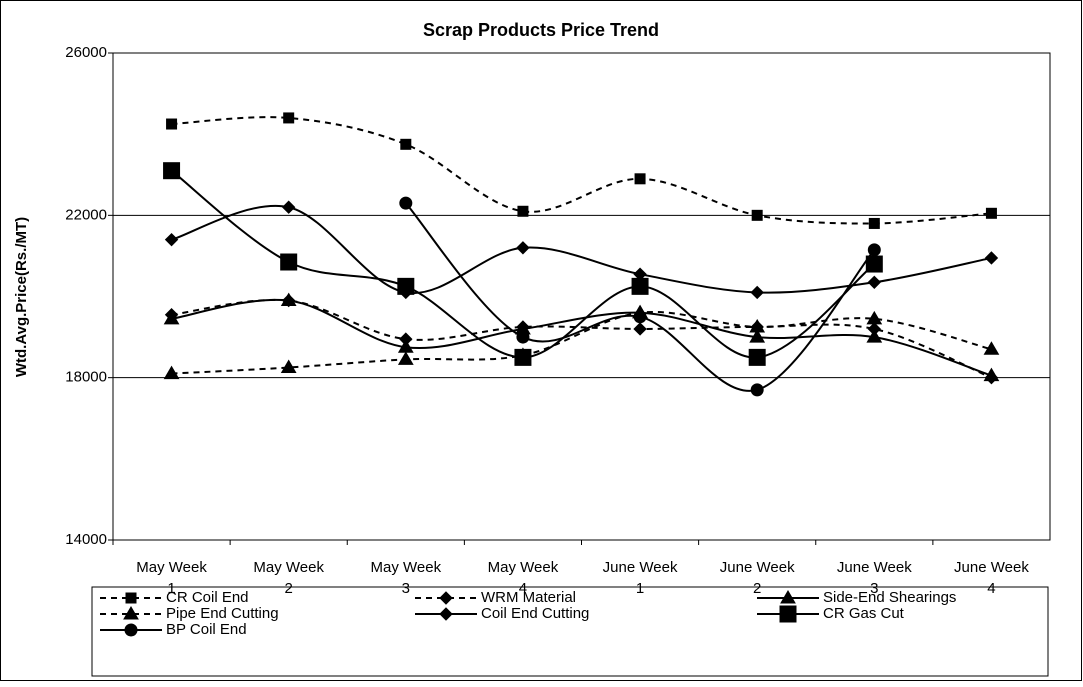 This screenshot has width=1083, height=687. Describe the element at coordinates (21, 297) in the screenshot. I see `y-axis-label: Wtd.Avg.Price(Rs./MT)` at that location.